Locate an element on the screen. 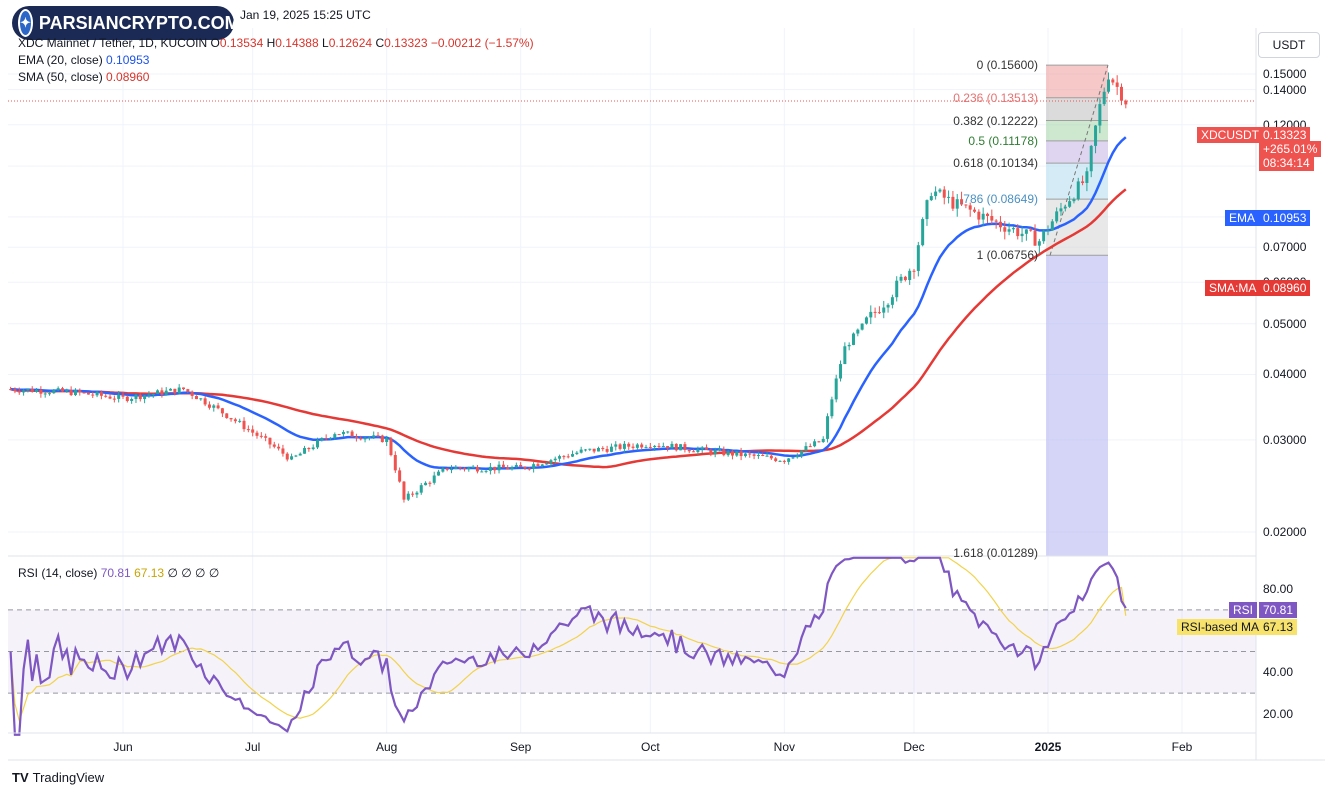  symbol-tag: XDCUSDT is located at coordinates (1230, 135).